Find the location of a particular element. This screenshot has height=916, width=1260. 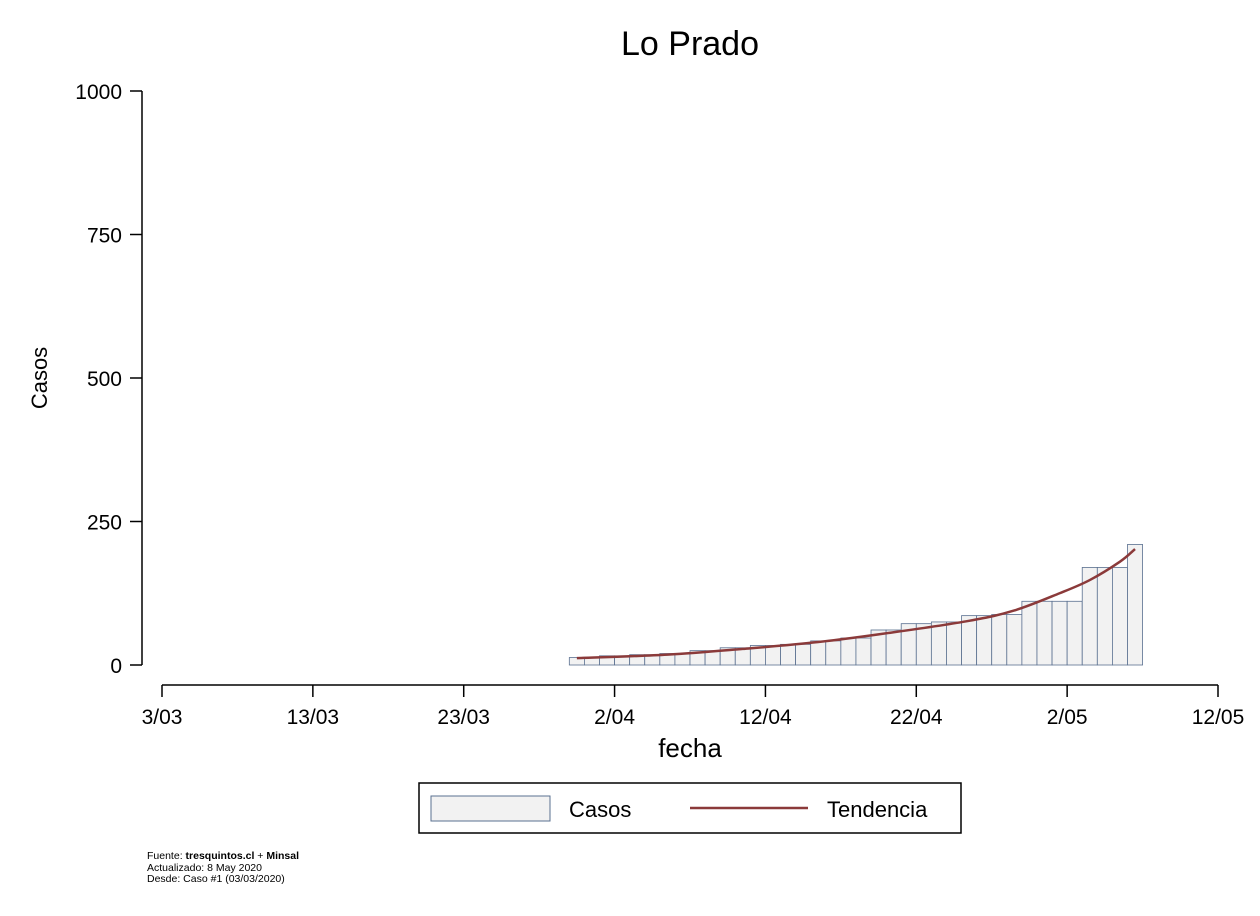

y-tick-label: 0 is located at coordinates (116, 666).